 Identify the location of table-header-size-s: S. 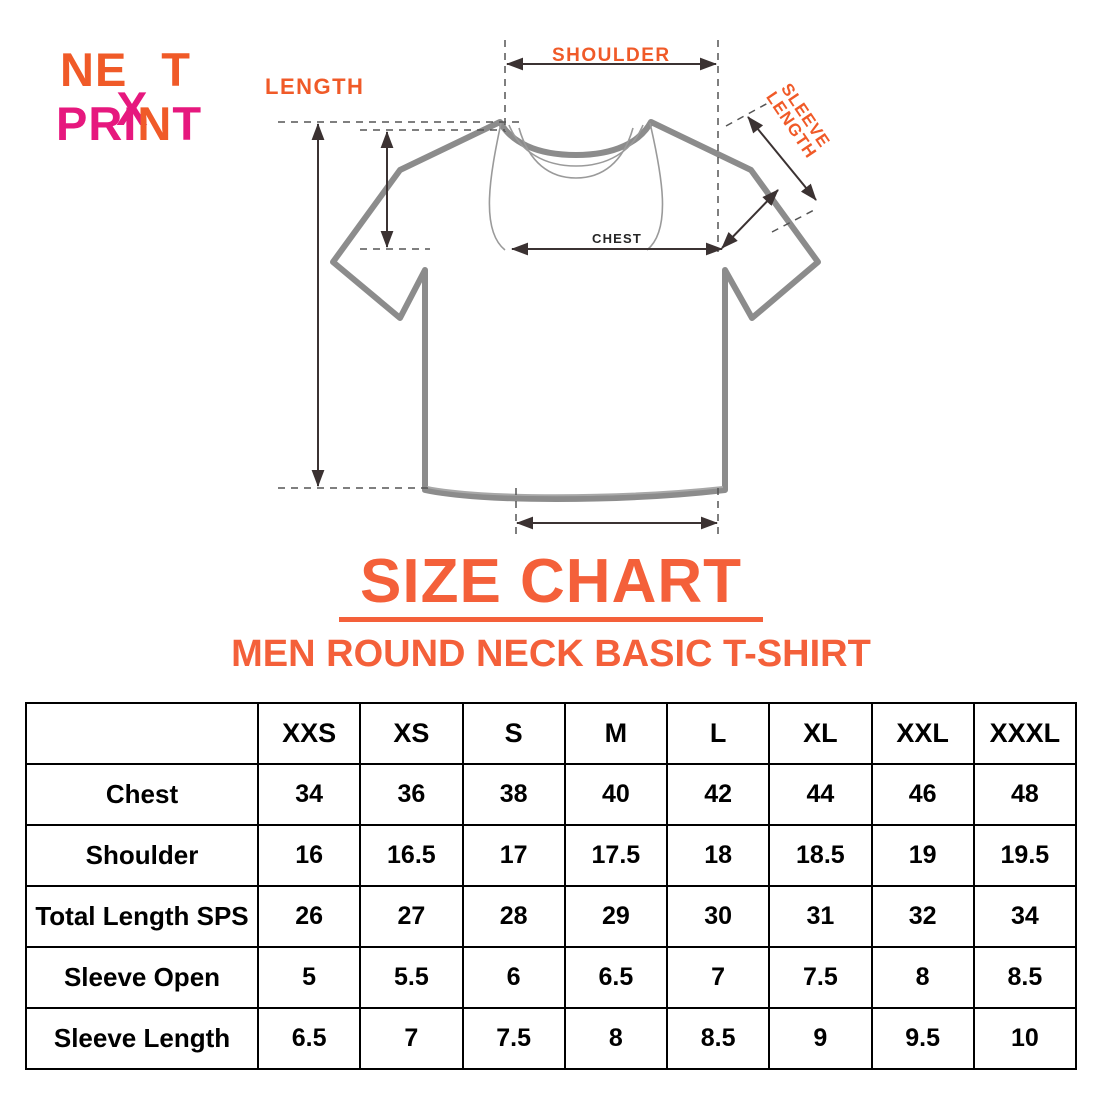
(513, 733).